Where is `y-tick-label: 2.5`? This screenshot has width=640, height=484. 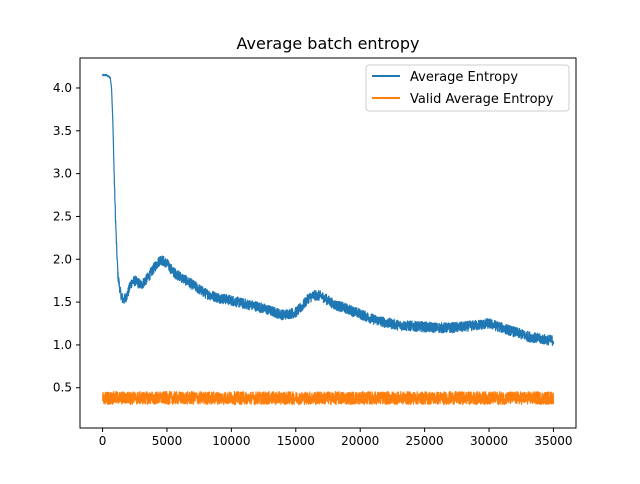 y-tick-label: 2.5 is located at coordinates (62, 216).